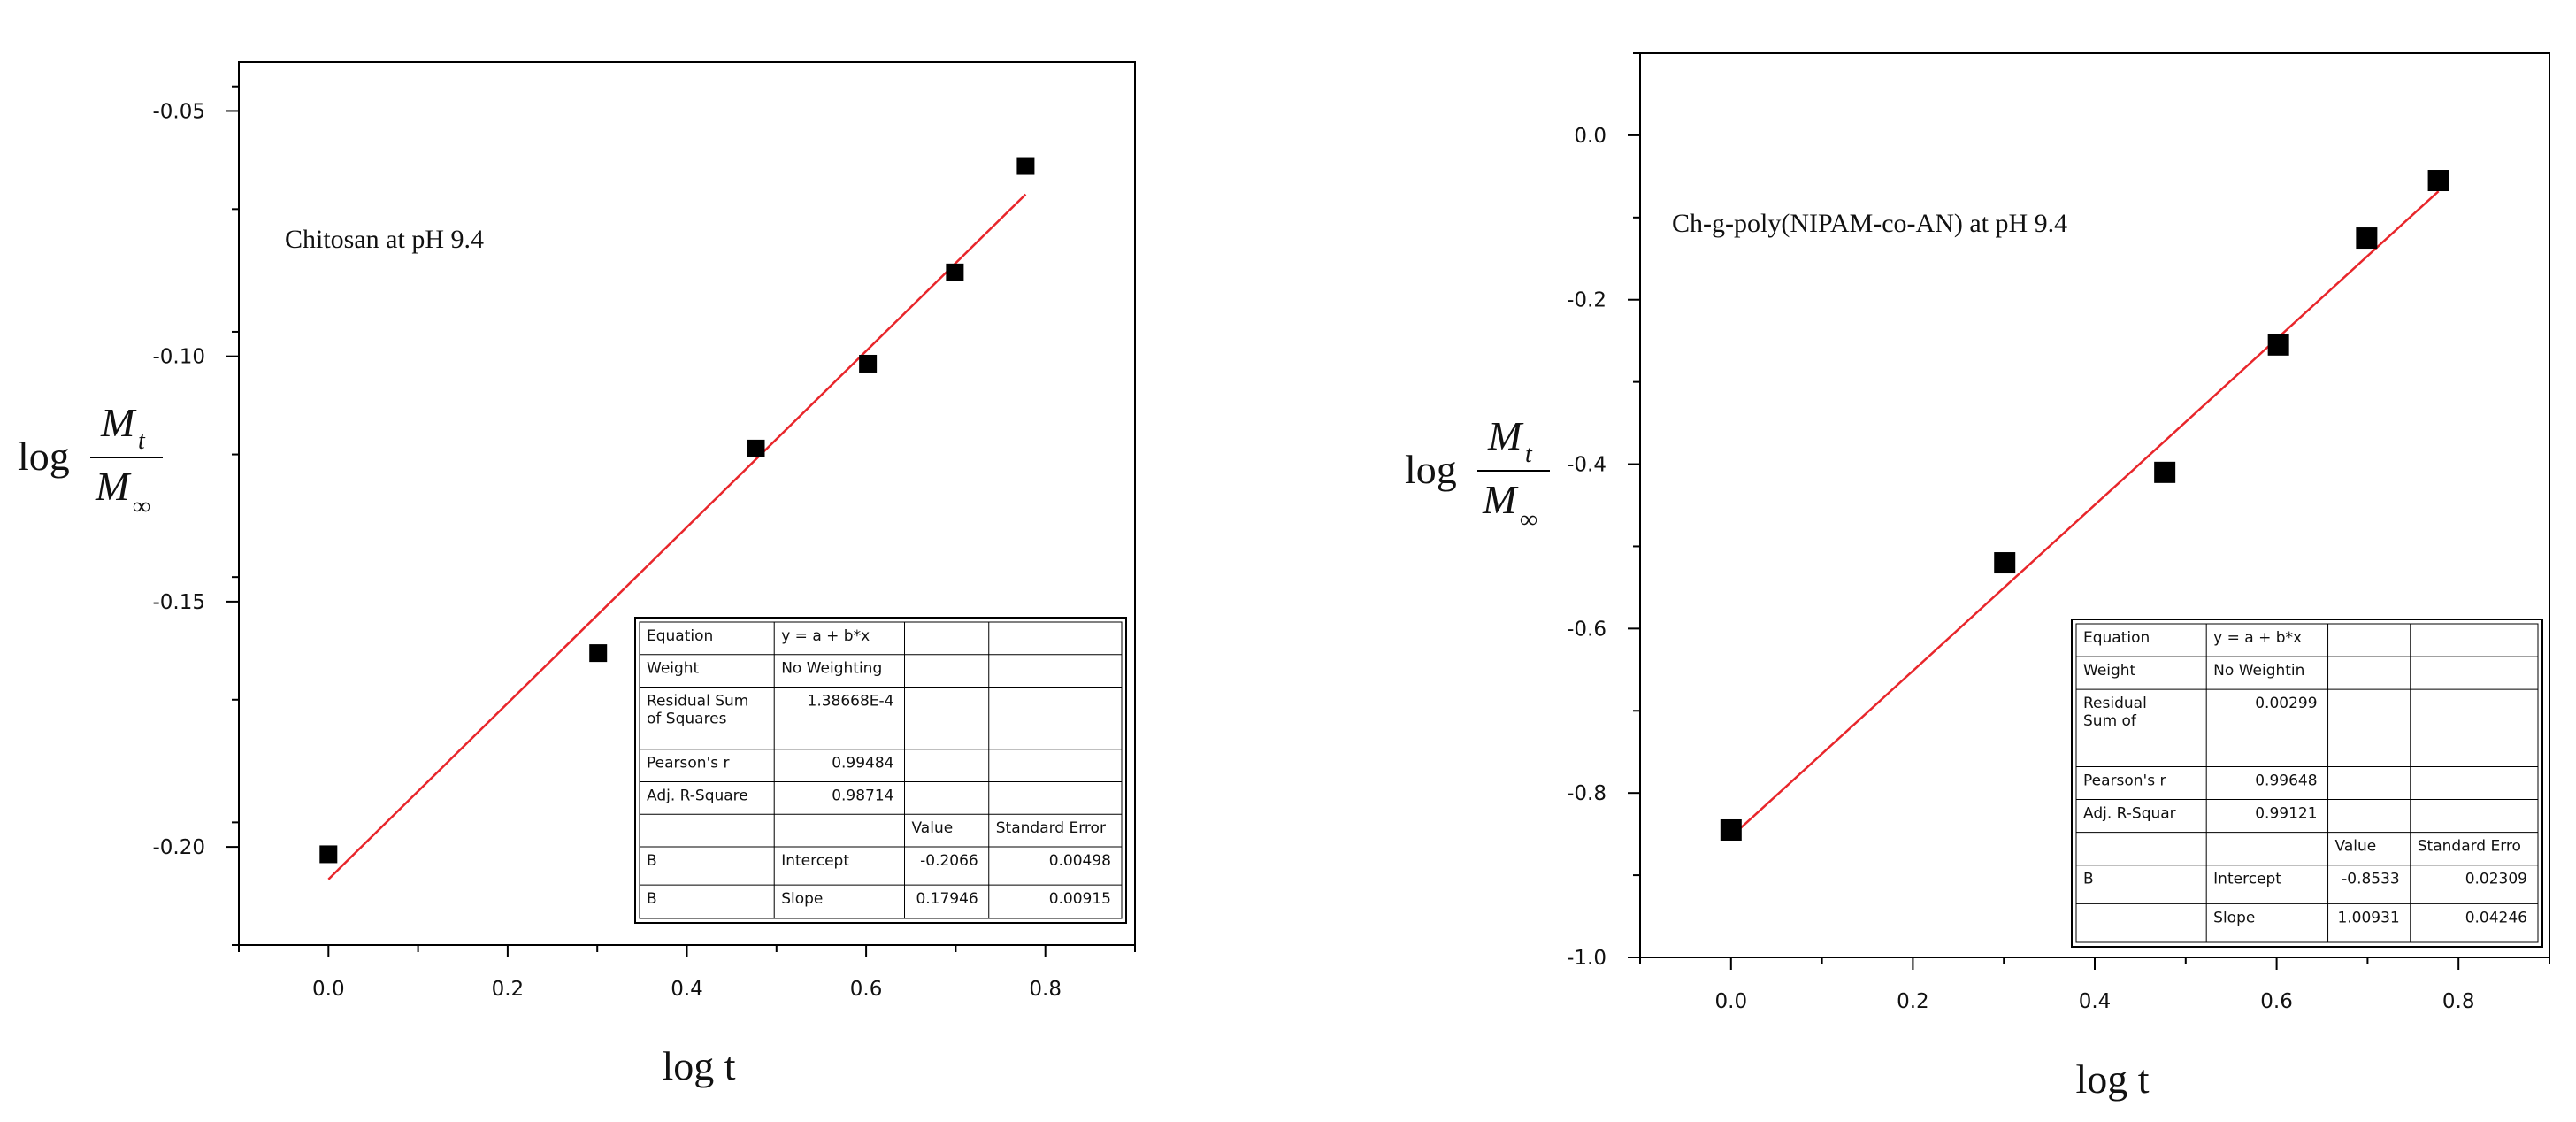 The height and width of the screenshot is (1122, 2576). I want to click on fit-table-cell: No Weightin, so click(2258, 671).